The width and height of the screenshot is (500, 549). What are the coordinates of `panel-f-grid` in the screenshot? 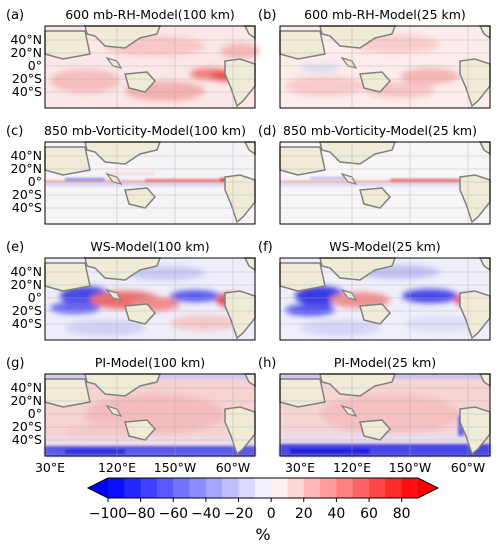 It's located at (385, 299).